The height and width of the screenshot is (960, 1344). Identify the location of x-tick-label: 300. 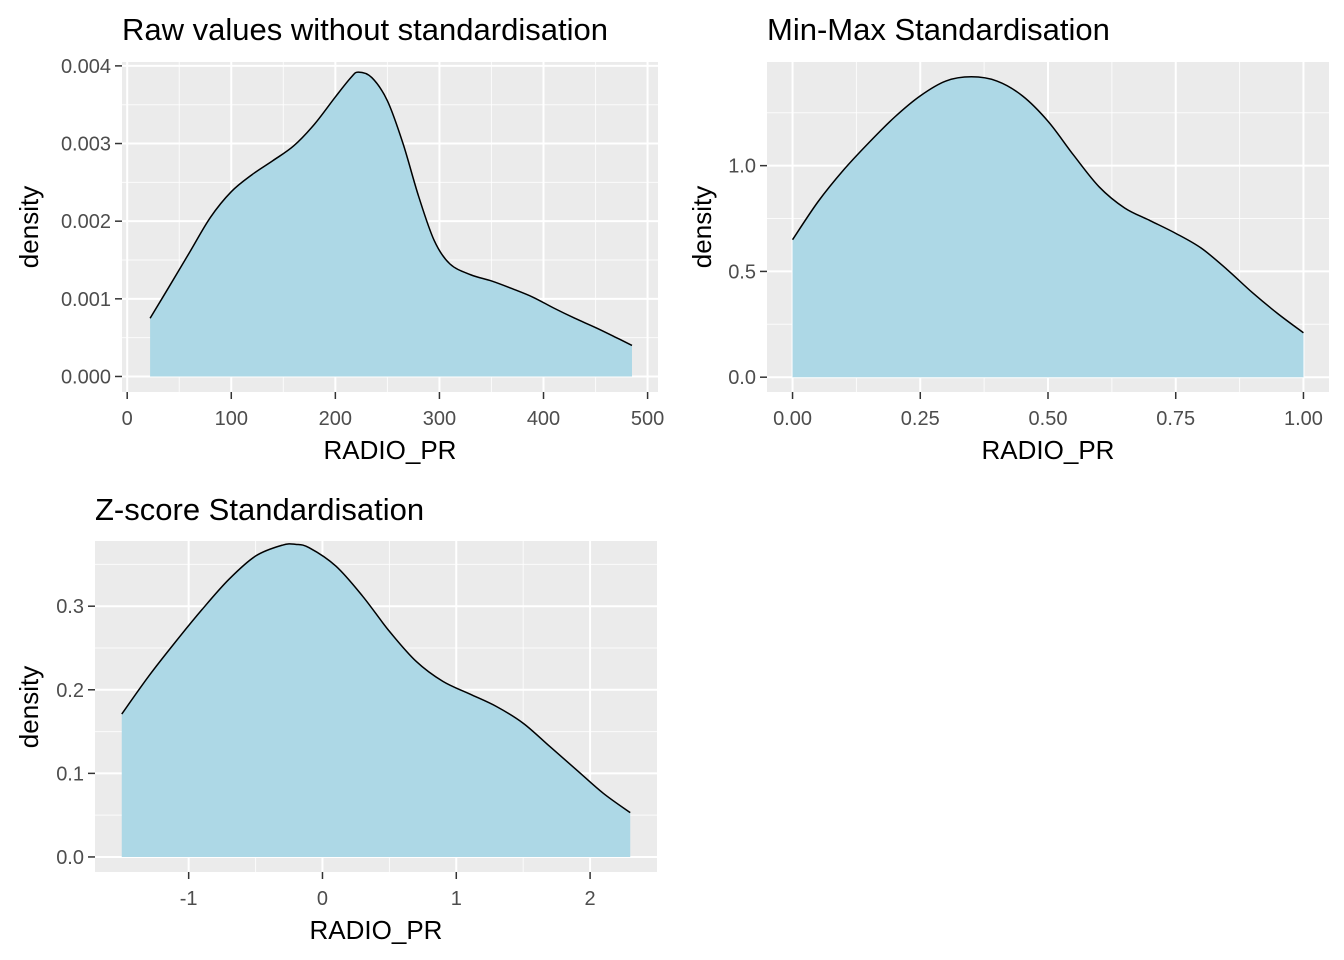
(439, 419).